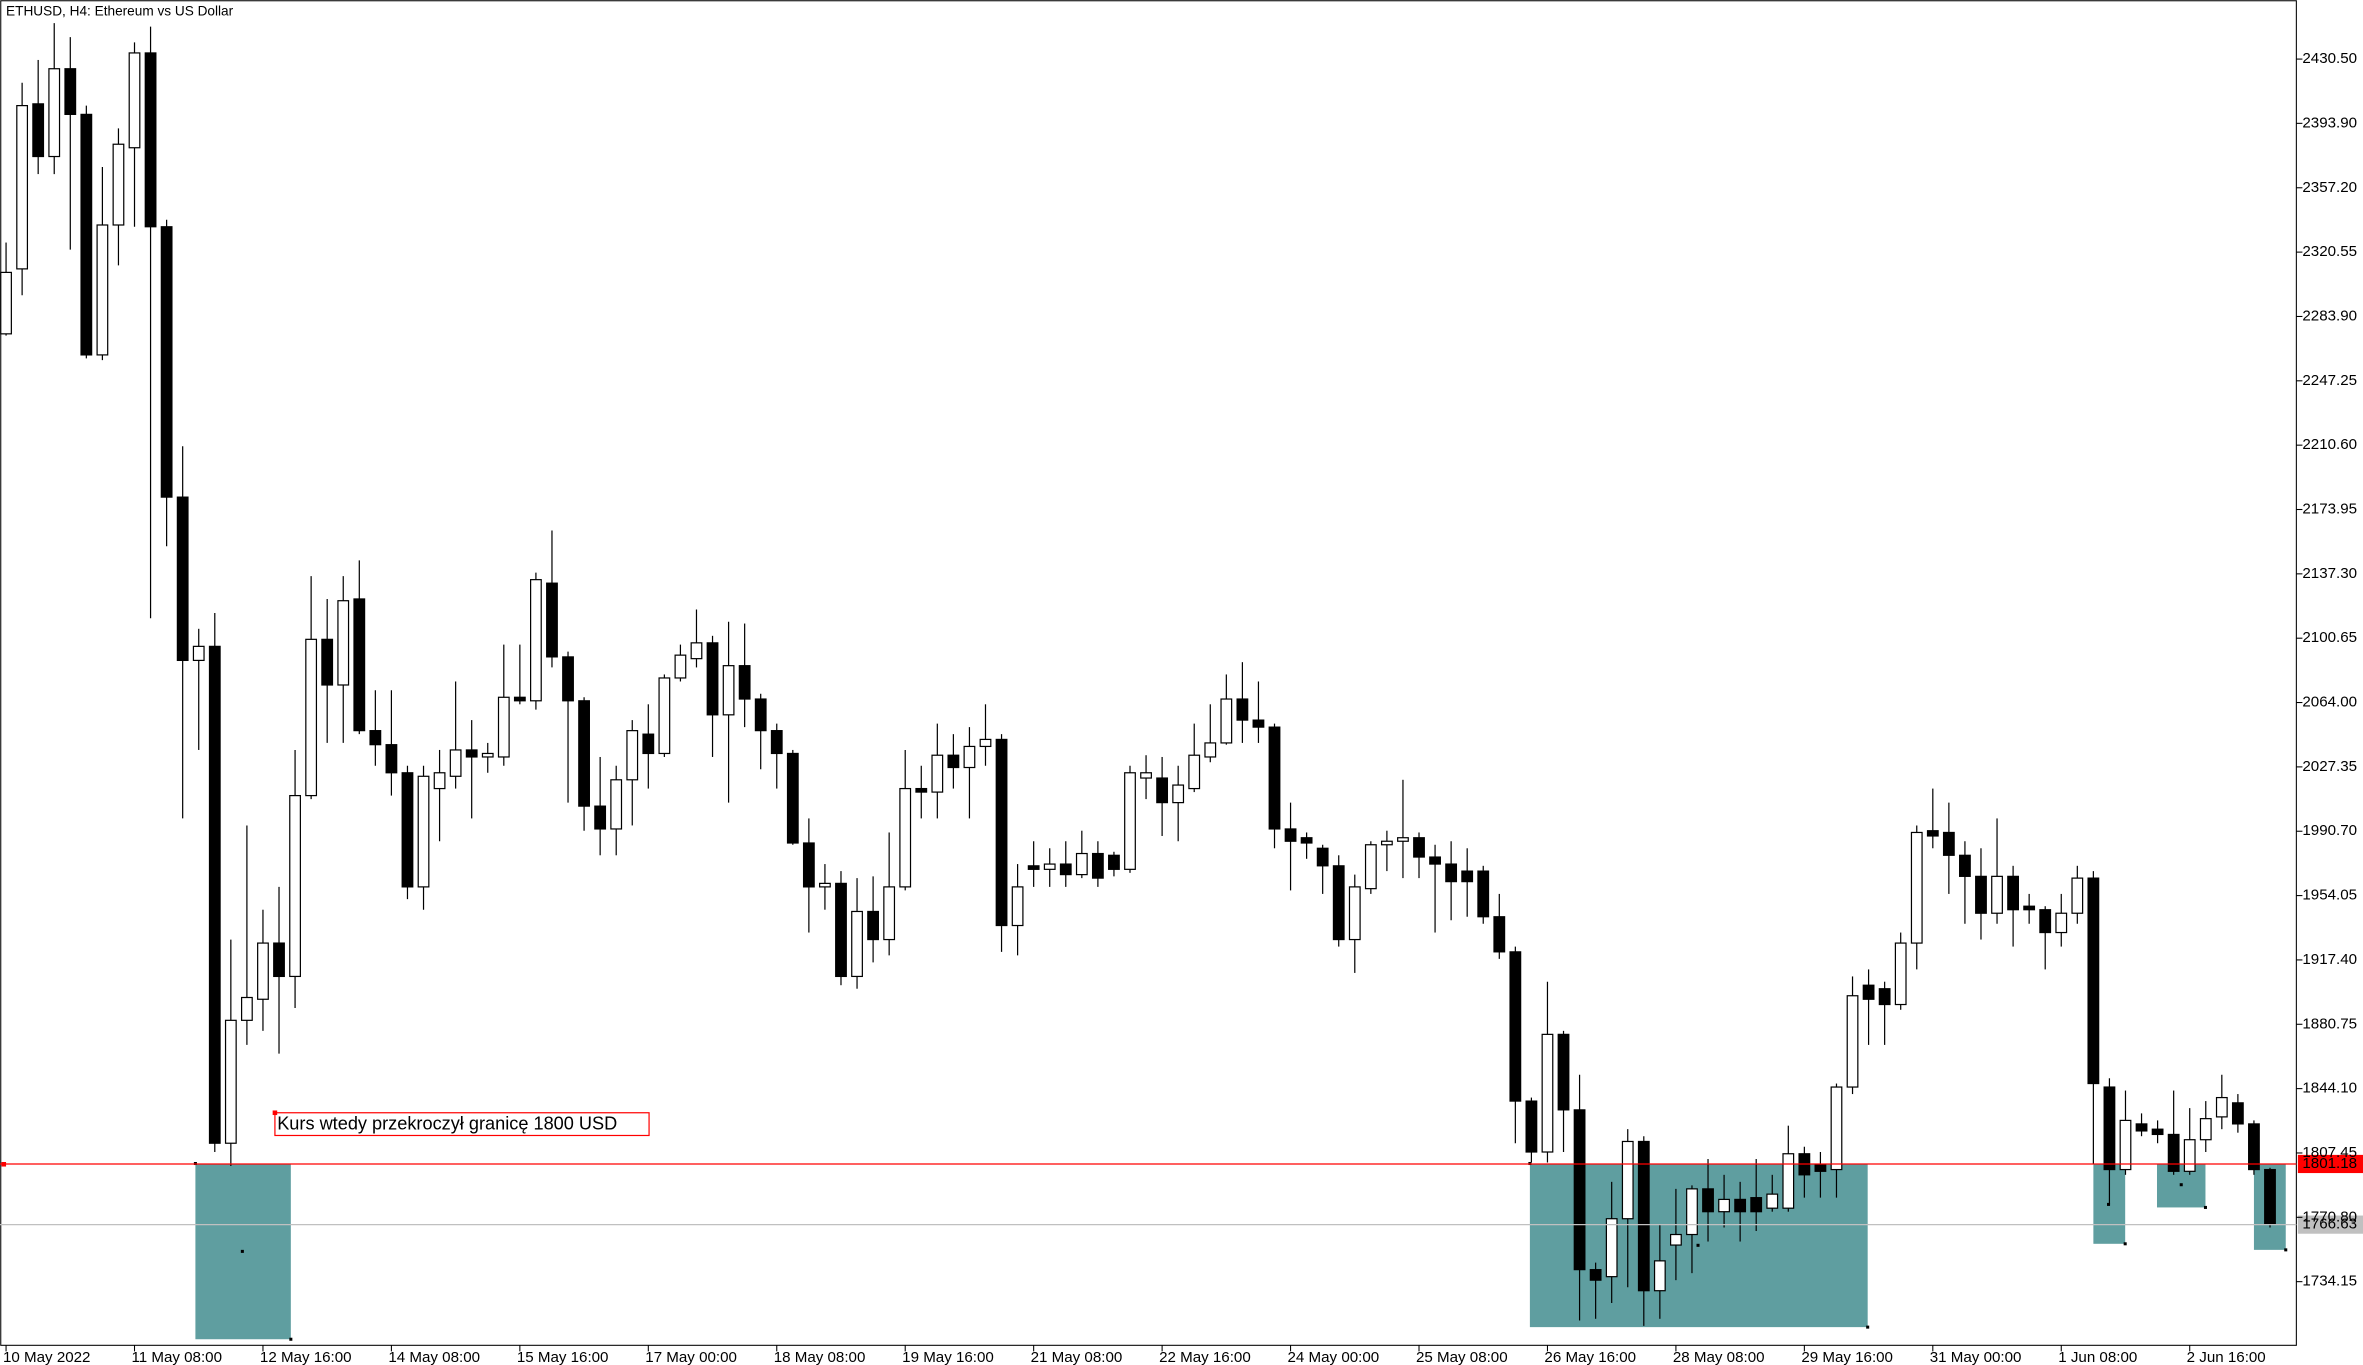  What do you see at coordinates (2329, 1281) in the screenshot?
I see `y-tick-label: 1734.15` at bounding box center [2329, 1281].